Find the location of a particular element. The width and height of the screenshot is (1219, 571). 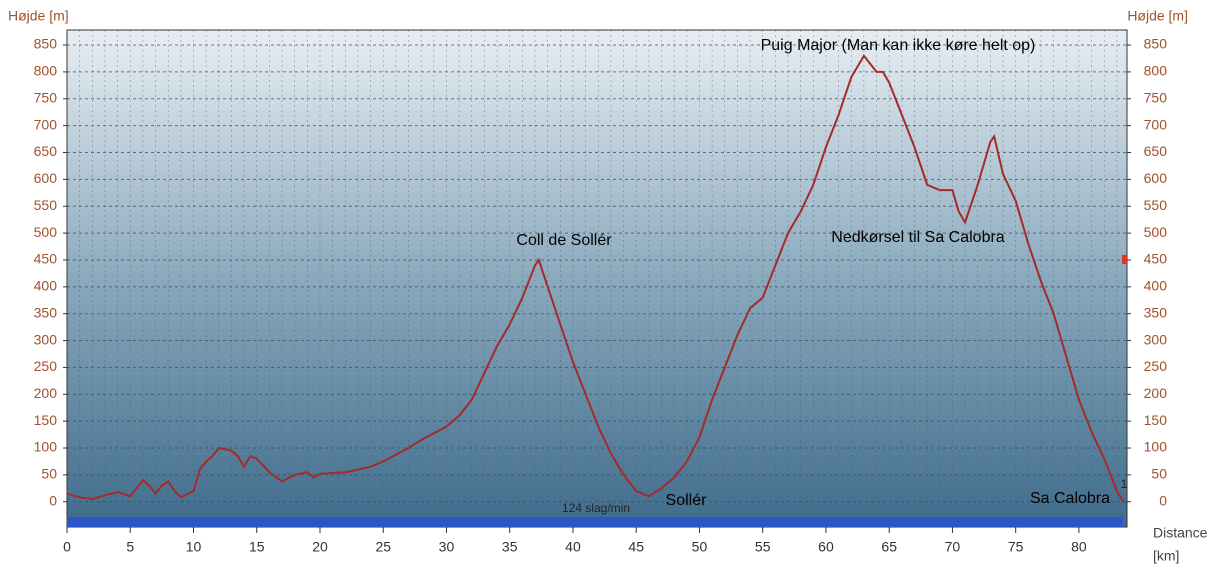

annotation: Puig Major (Man kan ikke køre helt op) is located at coordinates (898, 45).